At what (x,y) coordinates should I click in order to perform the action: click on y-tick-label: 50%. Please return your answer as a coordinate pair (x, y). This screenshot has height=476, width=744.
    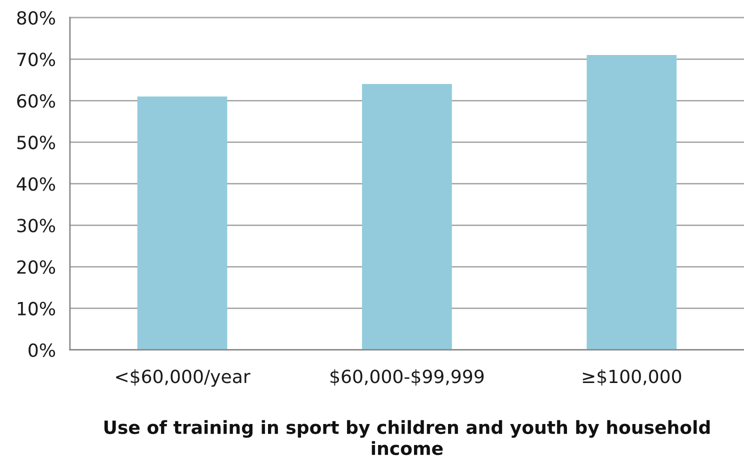
    Looking at the image, I should click on (36, 143).